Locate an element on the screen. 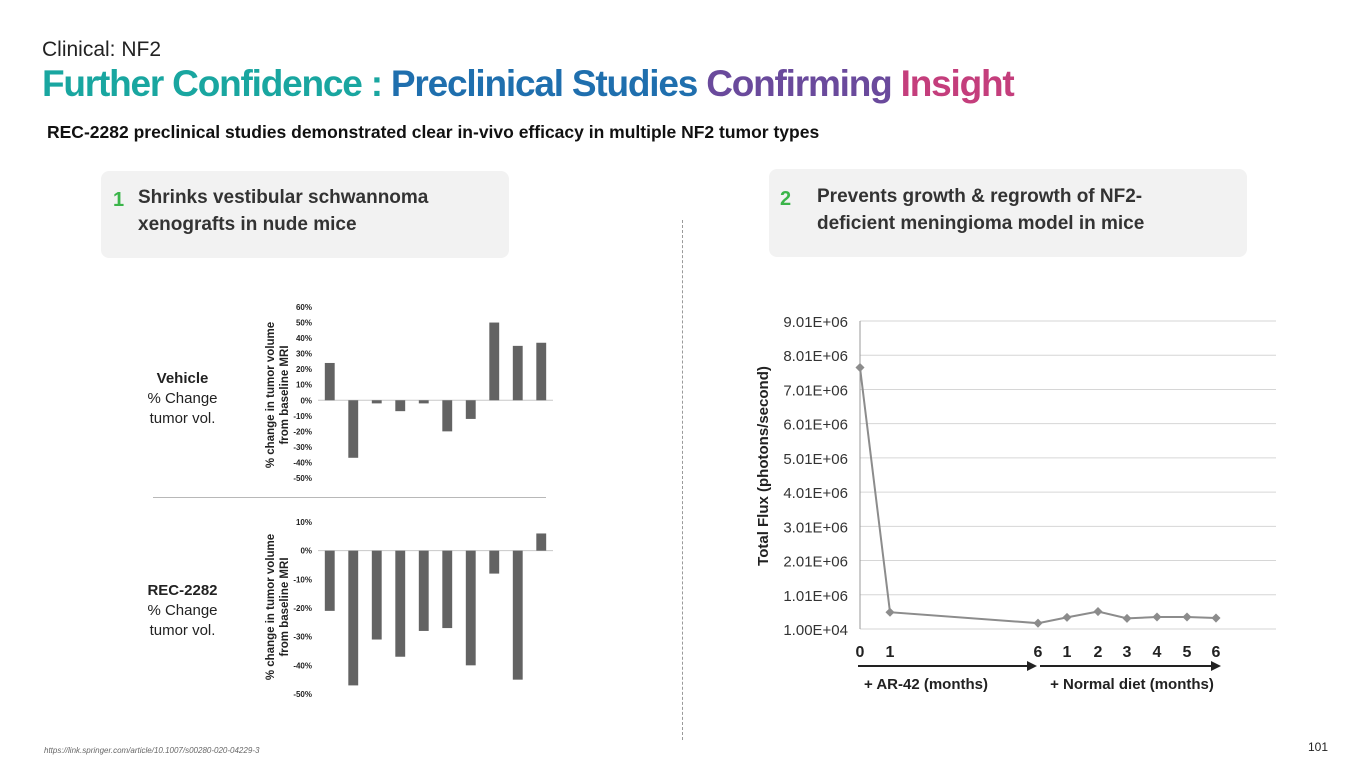 The image size is (1365, 768). x-tick-label: 5 is located at coordinates (1187, 652).